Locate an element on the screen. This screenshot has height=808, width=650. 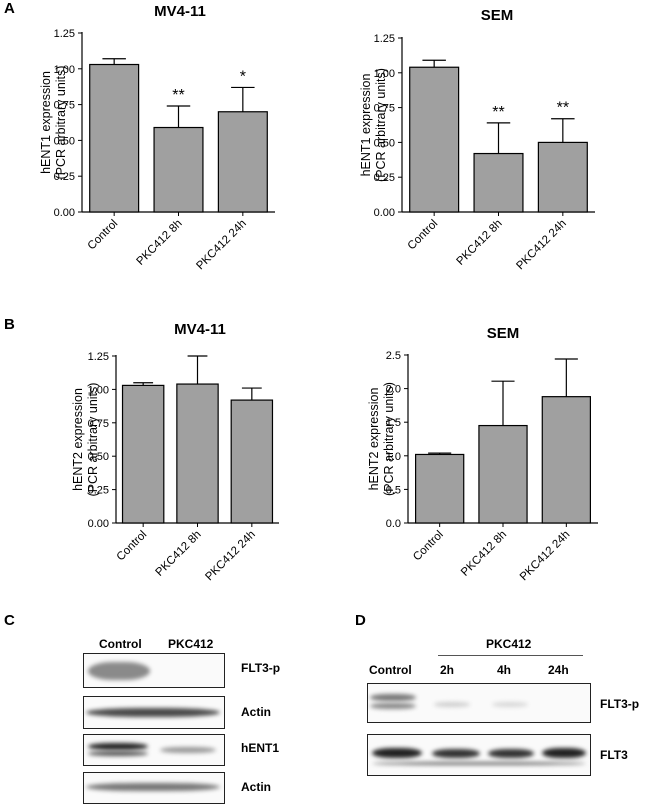
chart3-category-label-1: Control is located at coordinates (132, 546).